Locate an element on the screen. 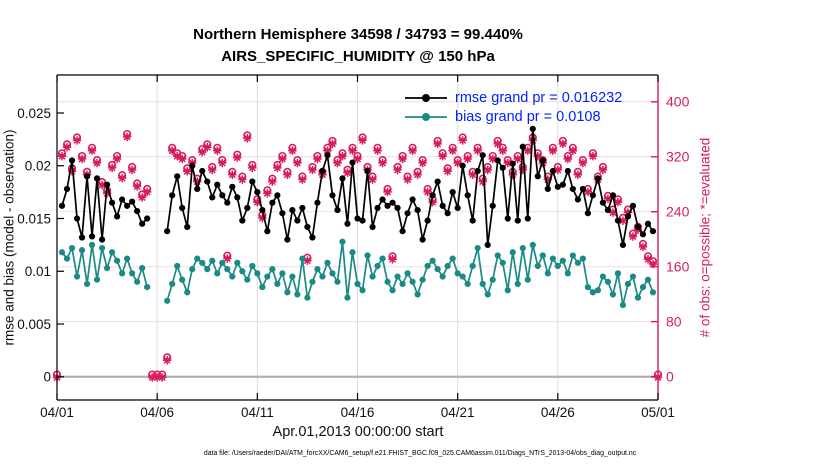 This screenshot has height=470, width=830. x-tick-label: 04/11 is located at coordinates (257, 412).